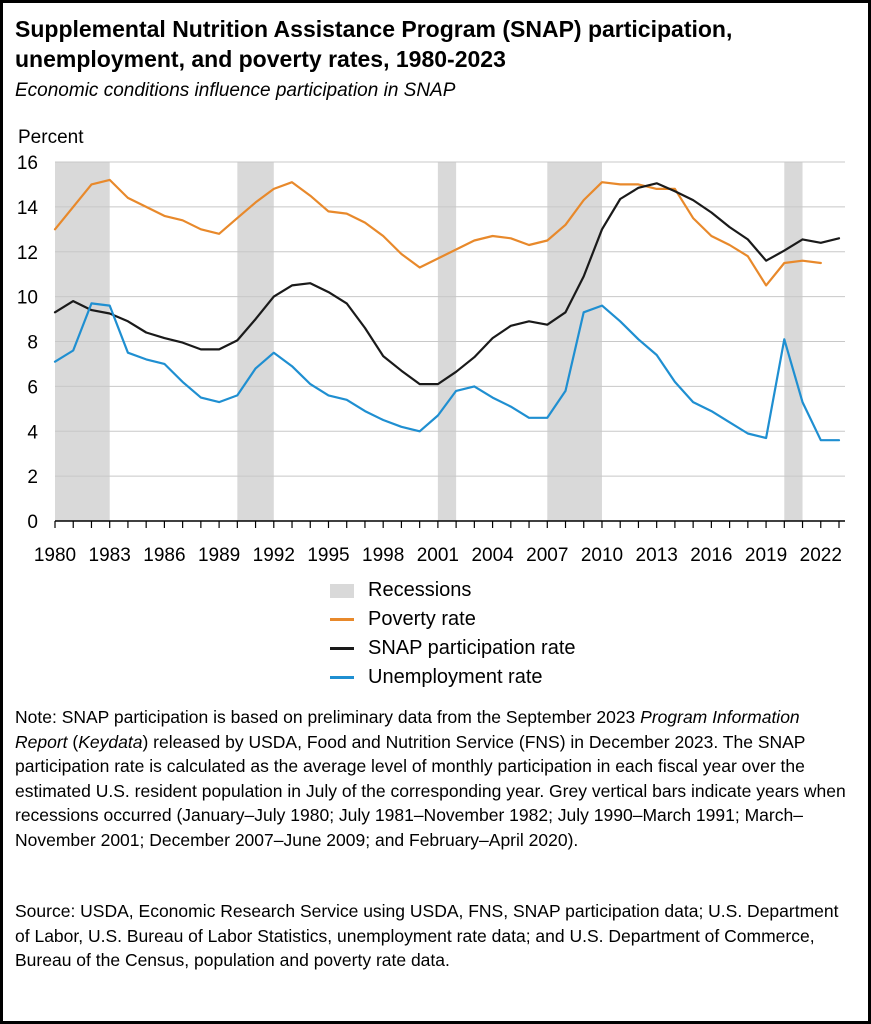 This screenshot has height=1024, width=871. What do you see at coordinates (437, 232) in the screenshot?
I see `series-line-poverty-rate` at bounding box center [437, 232].